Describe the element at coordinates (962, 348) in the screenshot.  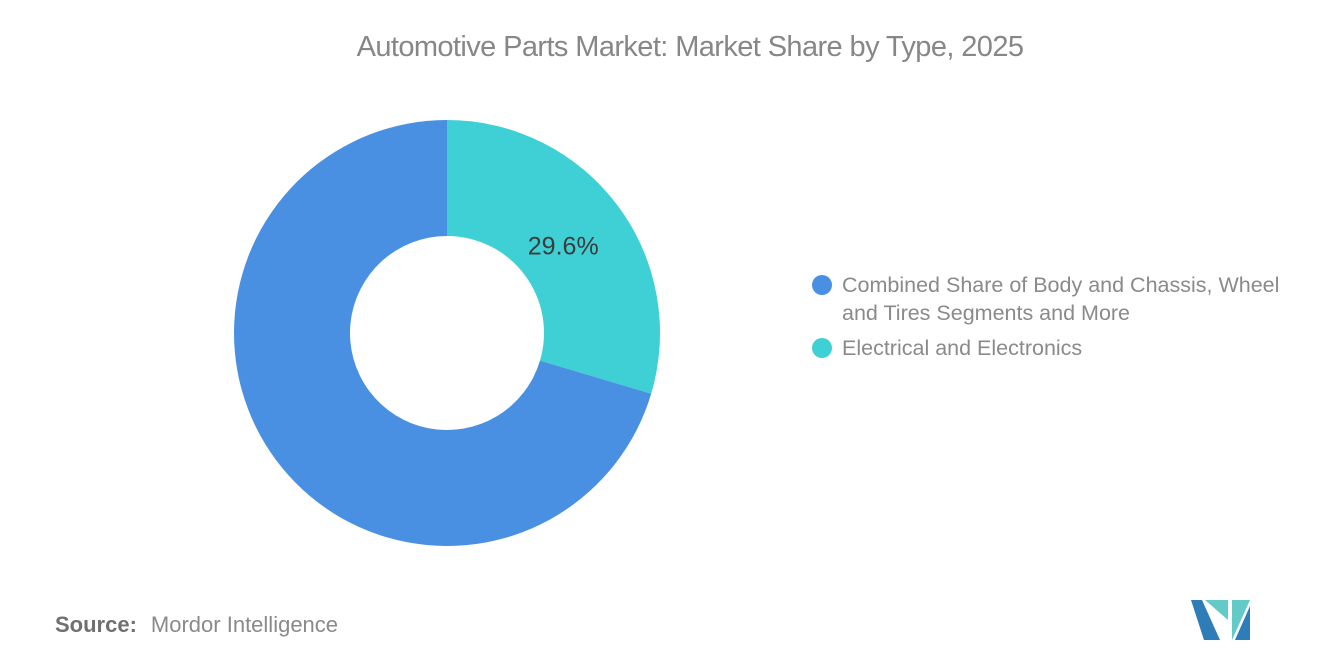
I see `legend-label: Electrical and Electronics` at that location.